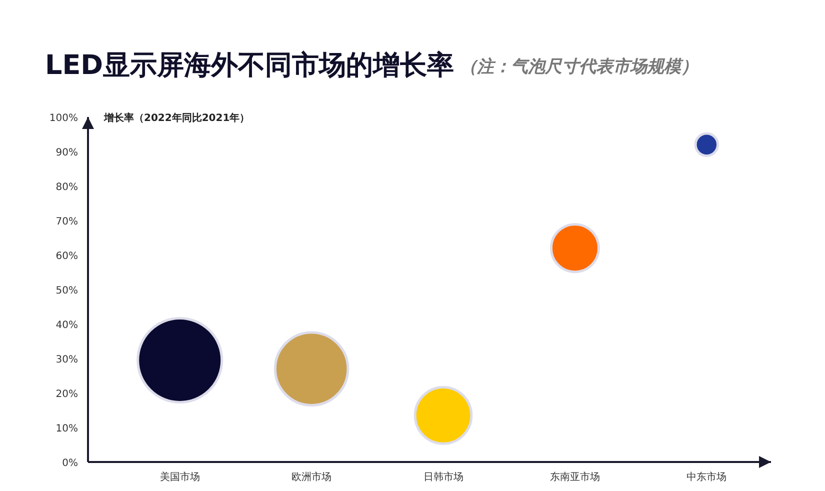 The image size is (825, 491). I want to click on y-tick-label: 70%, so click(67, 222).